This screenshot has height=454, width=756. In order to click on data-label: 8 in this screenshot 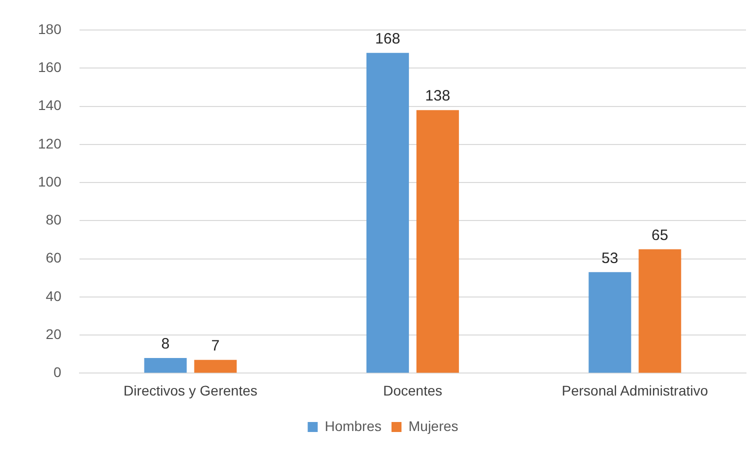, I will do `click(165, 344)`.